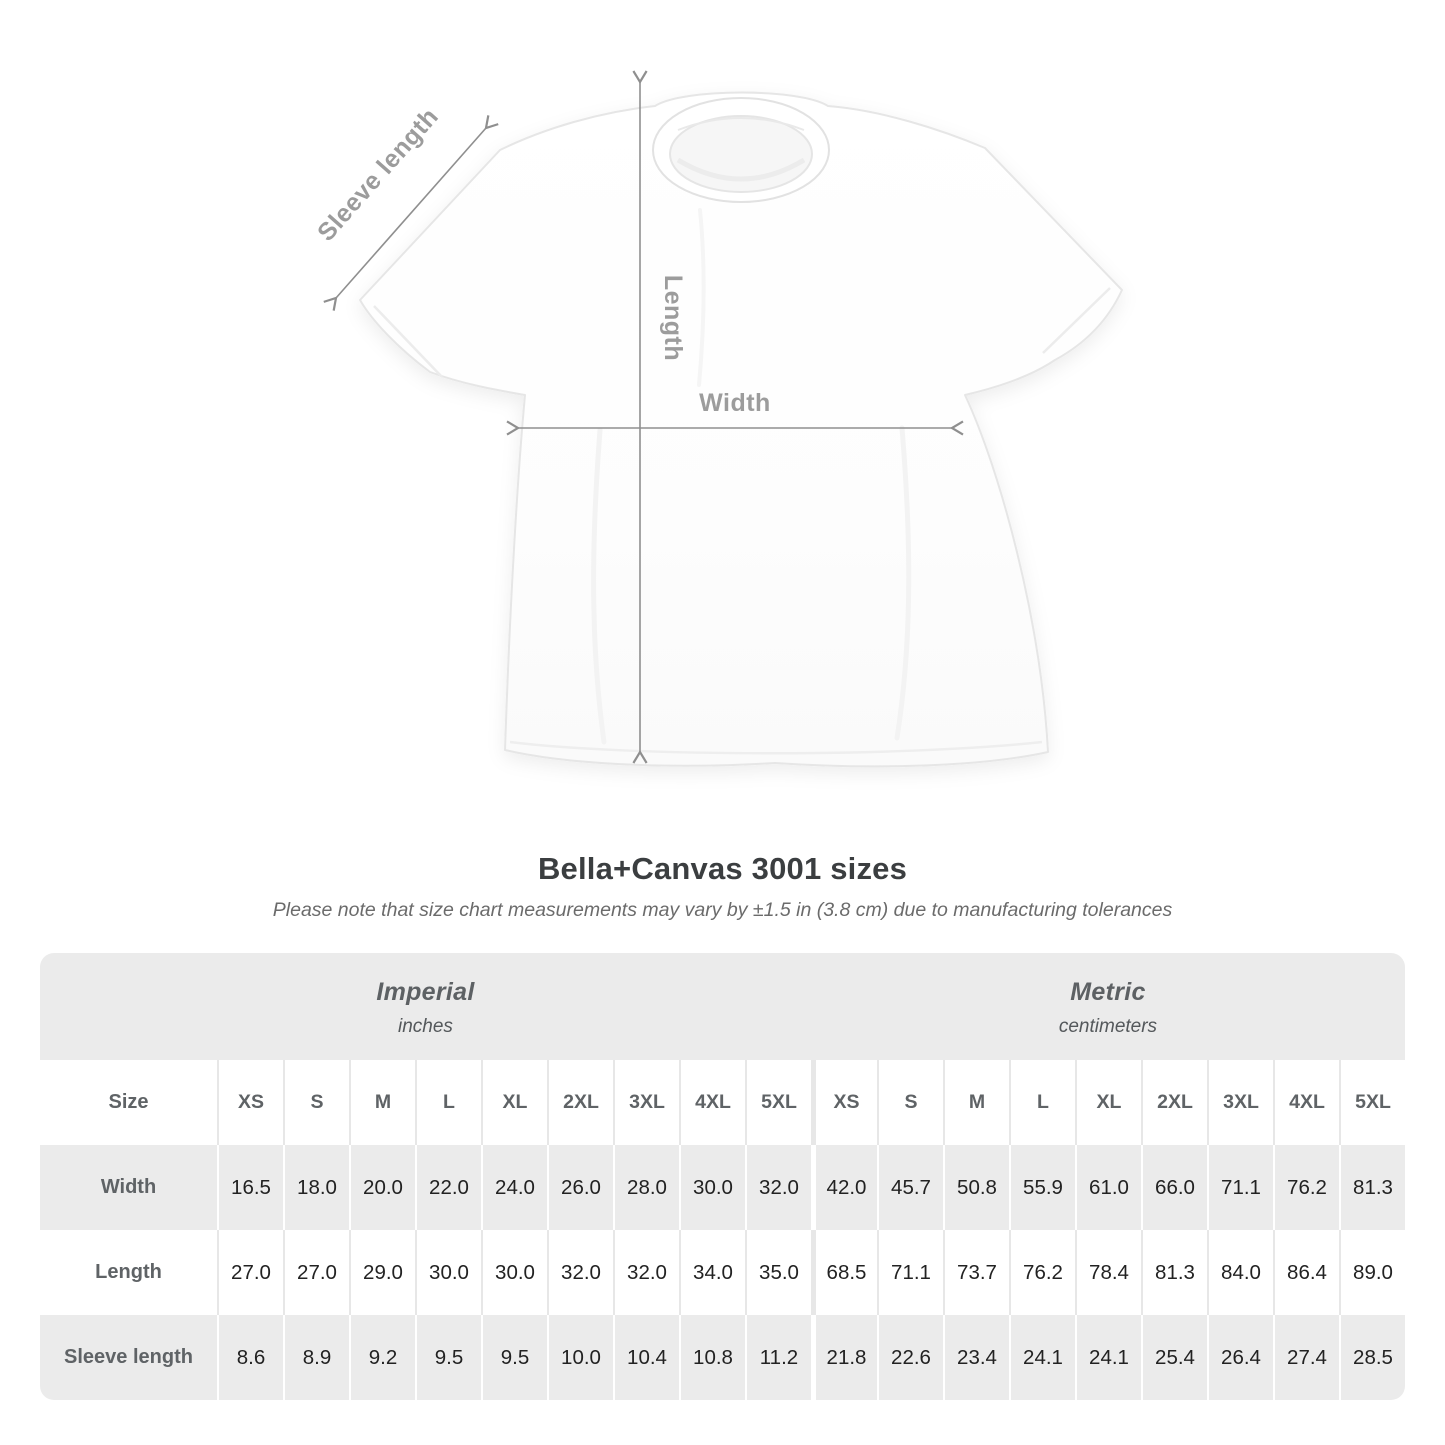 The image size is (1445, 1445). What do you see at coordinates (1174, 1188) in the screenshot?
I see `value-cell: 66.0` at bounding box center [1174, 1188].